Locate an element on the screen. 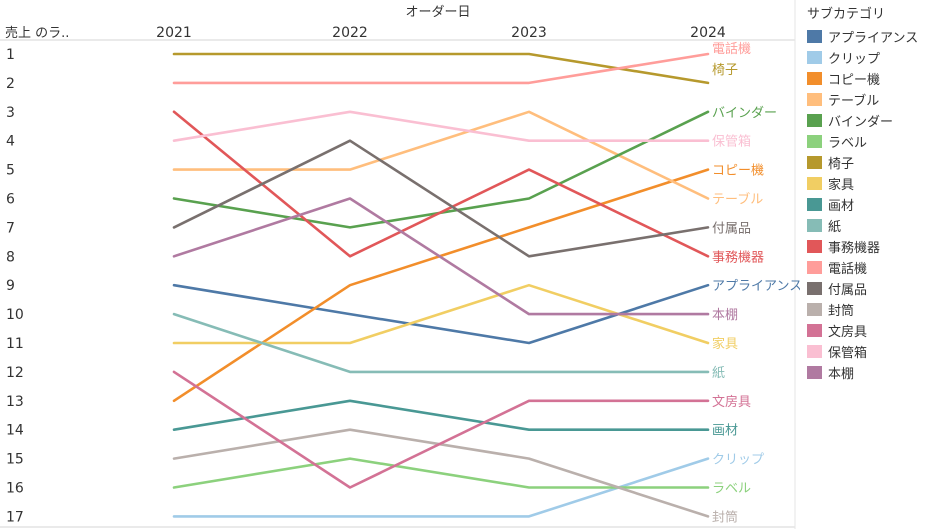 Image resolution: width=948 pixels, height=529 pixels. legend-label: 付属品 is located at coordinates (848, 290).